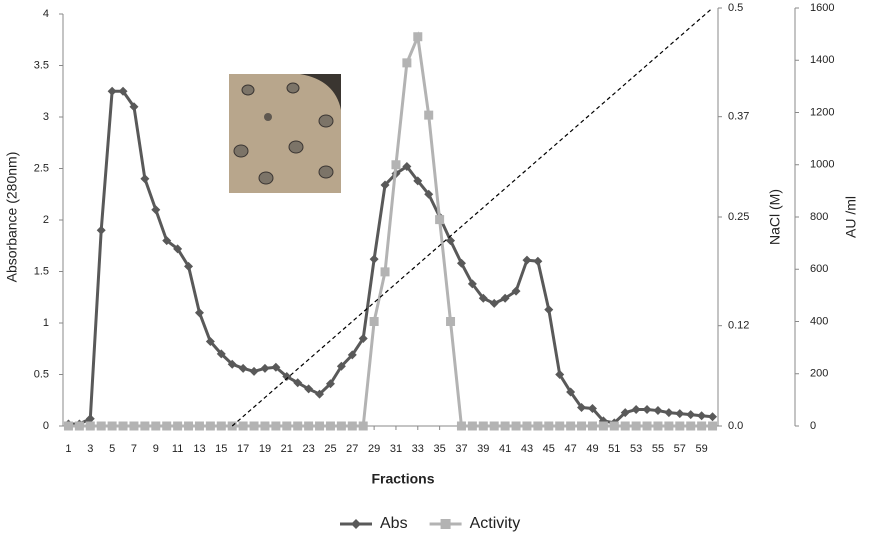 This screenshot has height=538, width=870. Describe the element at coordinates (90, 449) in the screenshot. I see `x-tick-label: 3` at that location.